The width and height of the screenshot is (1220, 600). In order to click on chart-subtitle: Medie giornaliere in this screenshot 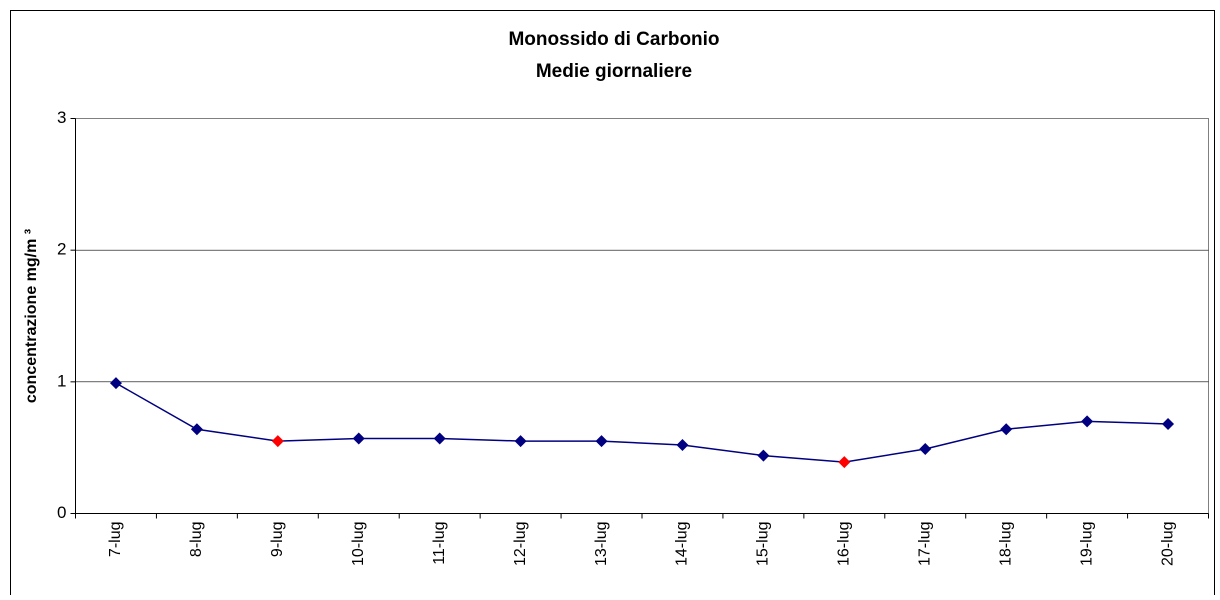, I will do `click(614, 71)`.